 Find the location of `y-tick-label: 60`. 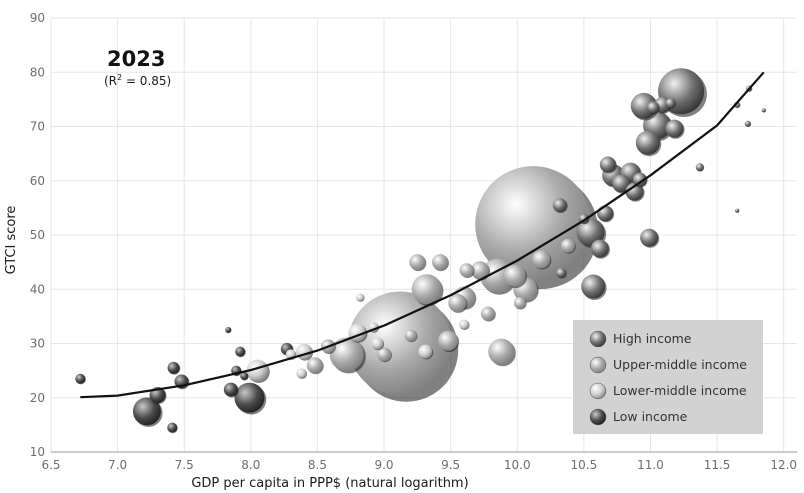

y-tick-label: 60 is located at coordinates (37, 181).